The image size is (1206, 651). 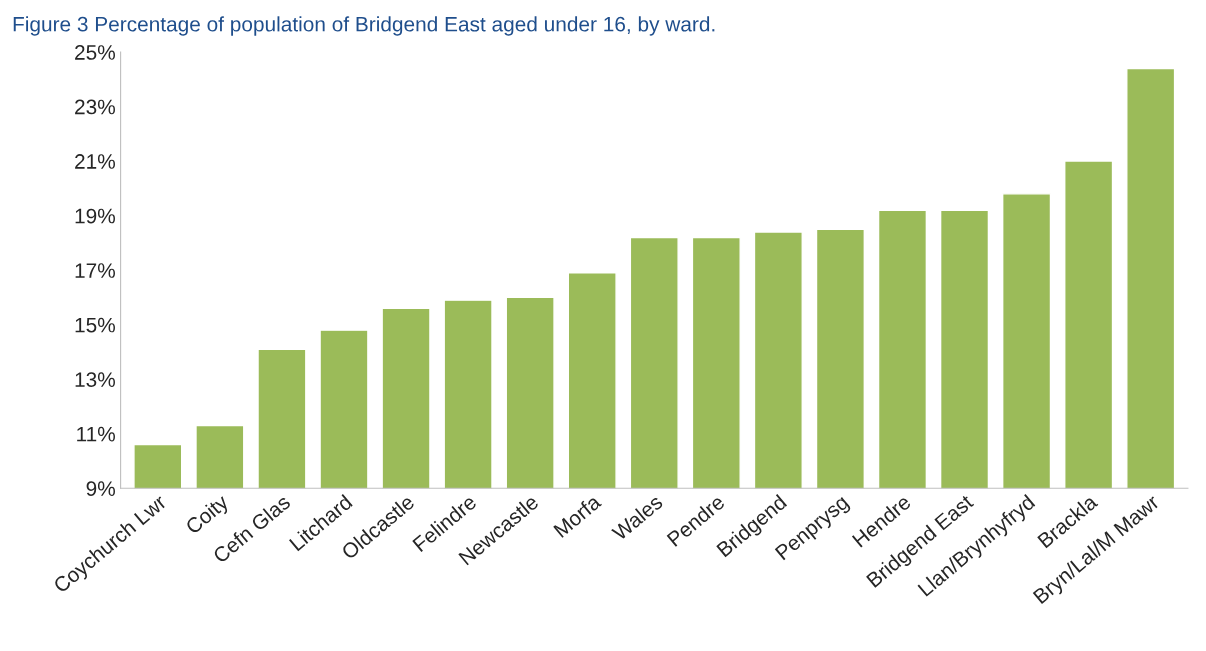 What do you see at coordinates (95, 270) in the screenshot?
I see `y-tick-label: 17%` at bounding box center [95, 270].